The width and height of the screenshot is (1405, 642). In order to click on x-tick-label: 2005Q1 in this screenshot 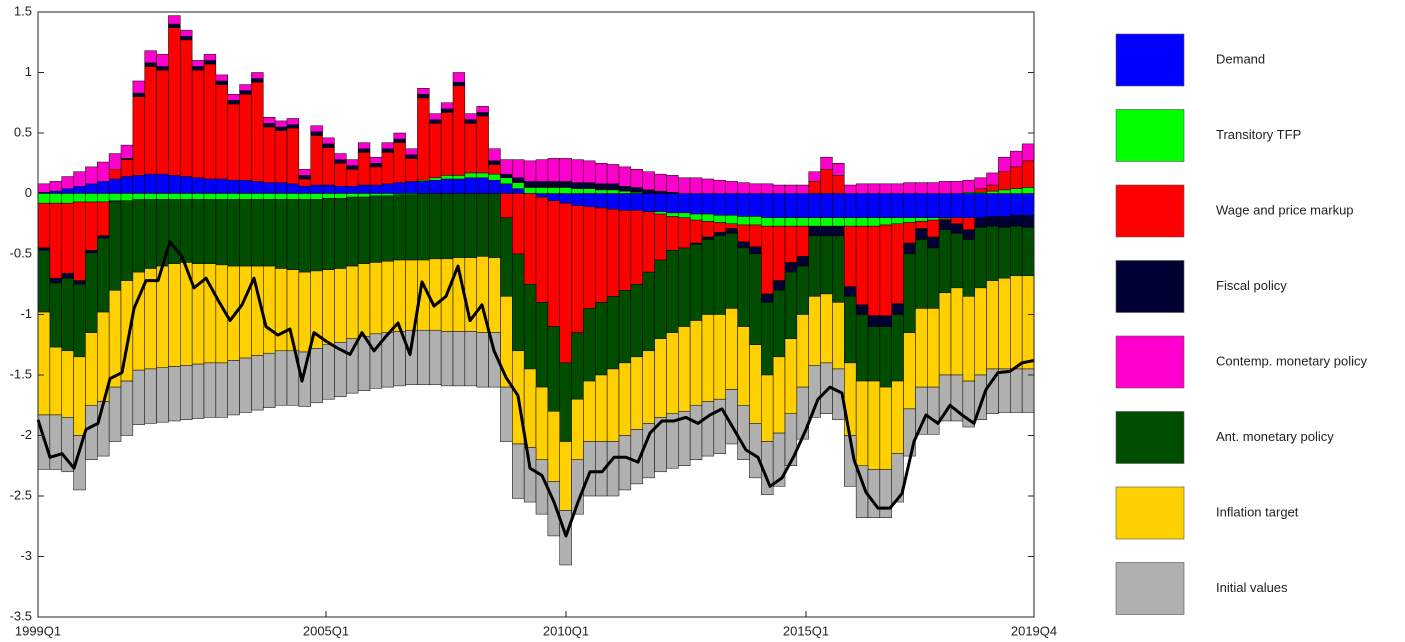, I will do `click(326, 630)`.